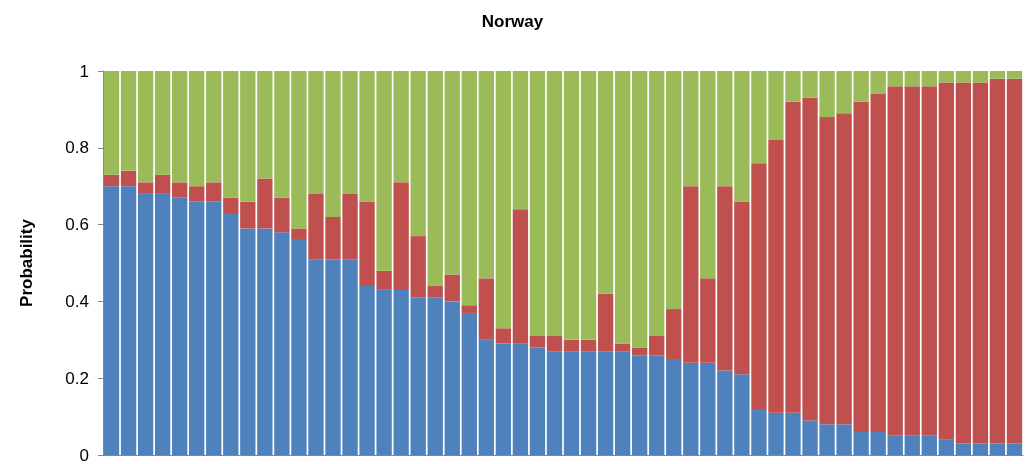 Image resolution: width=1025 pixels, height=464 pixels. Describe the element at coordinates (77, 301) in the screenshot. I see `y-tick-label: 0.4` at that location.